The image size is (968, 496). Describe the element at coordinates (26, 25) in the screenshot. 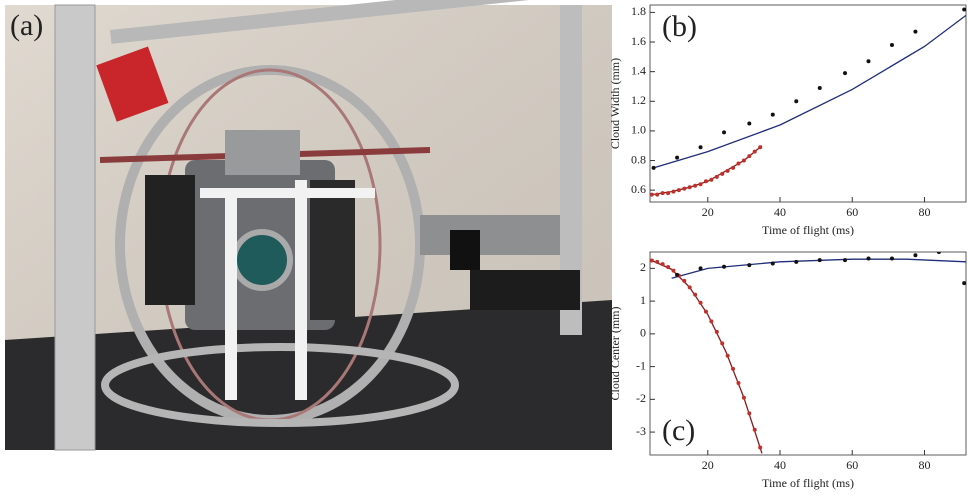

I see `panel-label: (a)` at that location.